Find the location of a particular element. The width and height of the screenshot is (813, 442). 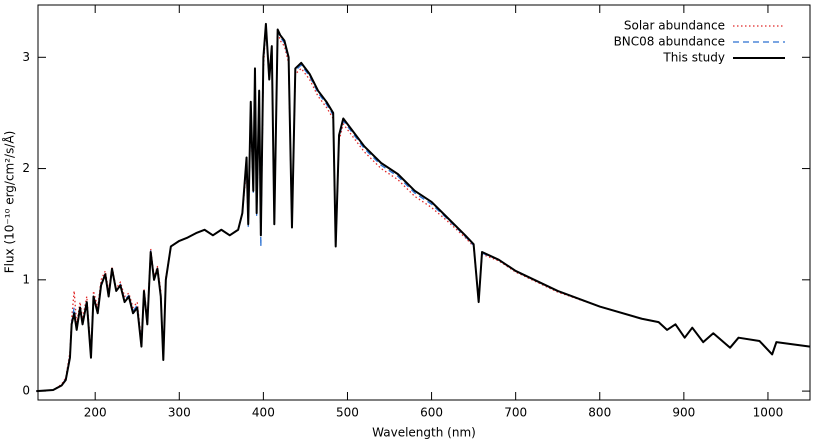

x-tick-label: 400 is located at coordinates (263, 413).